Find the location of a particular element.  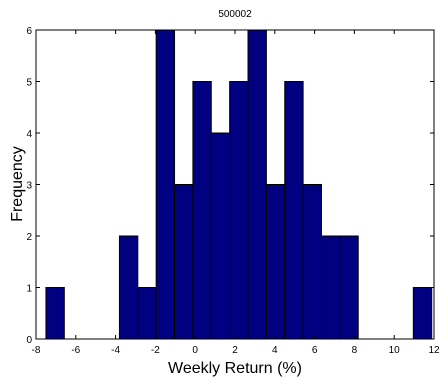

y-tick-label: 1 is located at coordinates (29, 289).